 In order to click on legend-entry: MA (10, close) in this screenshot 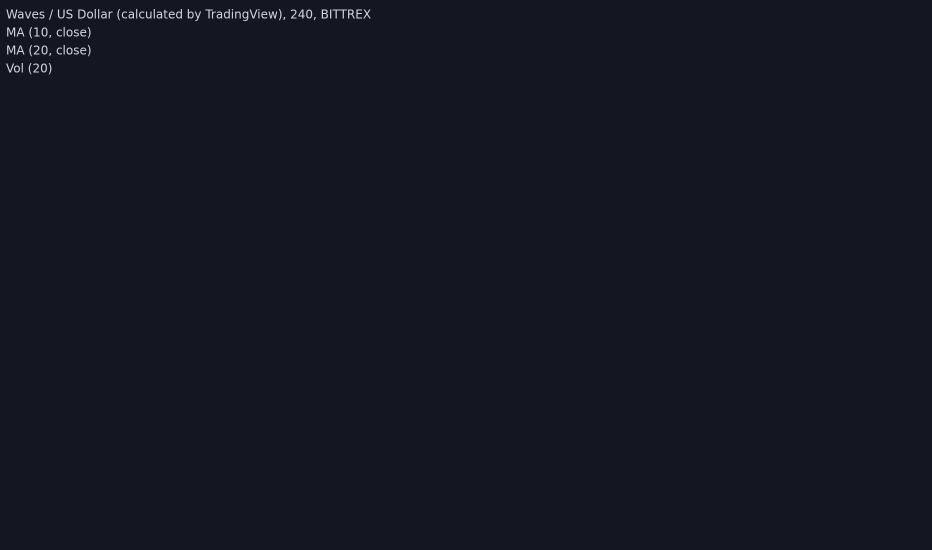, I will do `click(49, 33)`.